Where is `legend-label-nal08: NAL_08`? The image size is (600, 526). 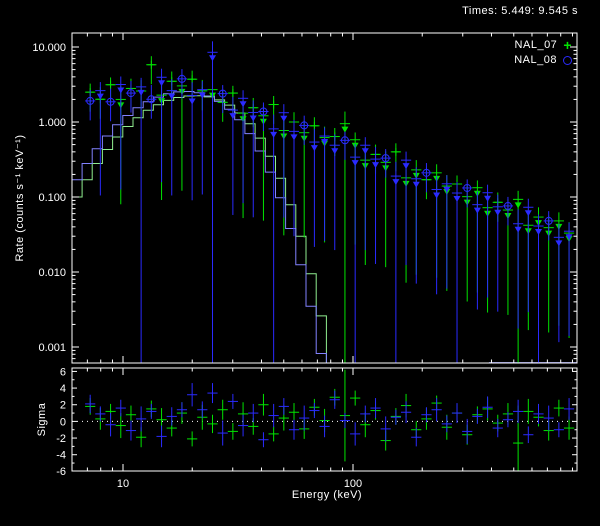 legend-label-nal08: NAL_08 is located at coordinates (535, 60).